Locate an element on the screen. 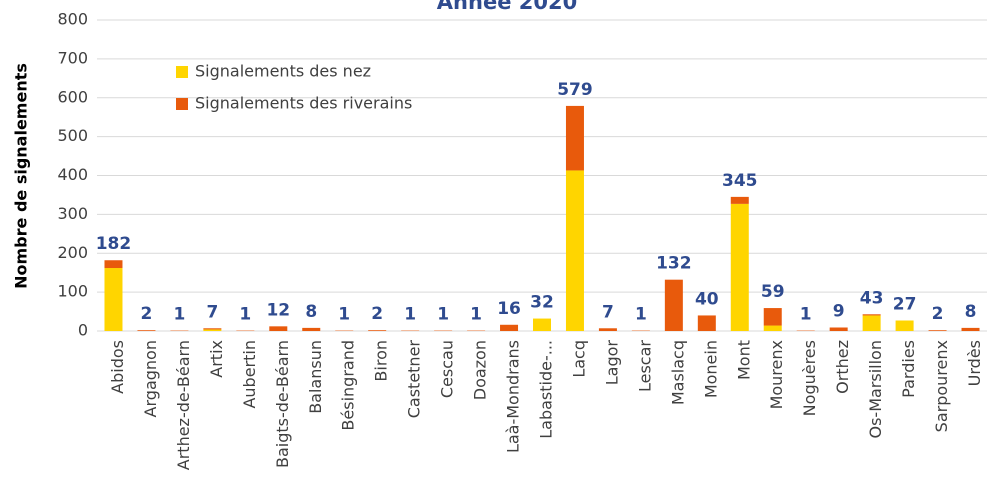 This screenshot has width=987, height=496. y-tick-label: 400 is located at coordinates (72, 174).